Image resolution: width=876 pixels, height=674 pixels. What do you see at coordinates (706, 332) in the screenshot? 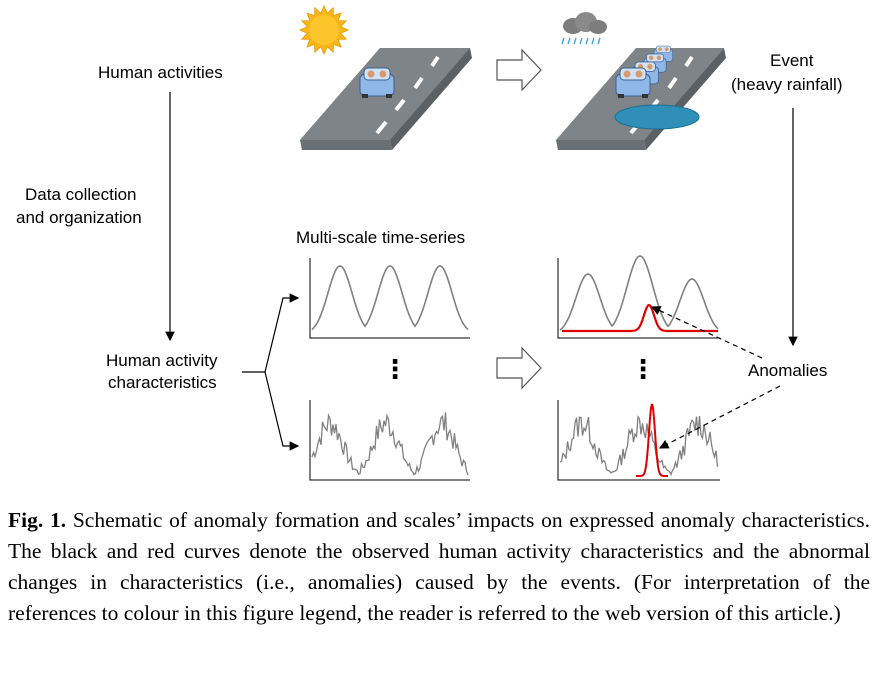
I see `anomaly-pointer-upper` at bounding box center [706, 332].